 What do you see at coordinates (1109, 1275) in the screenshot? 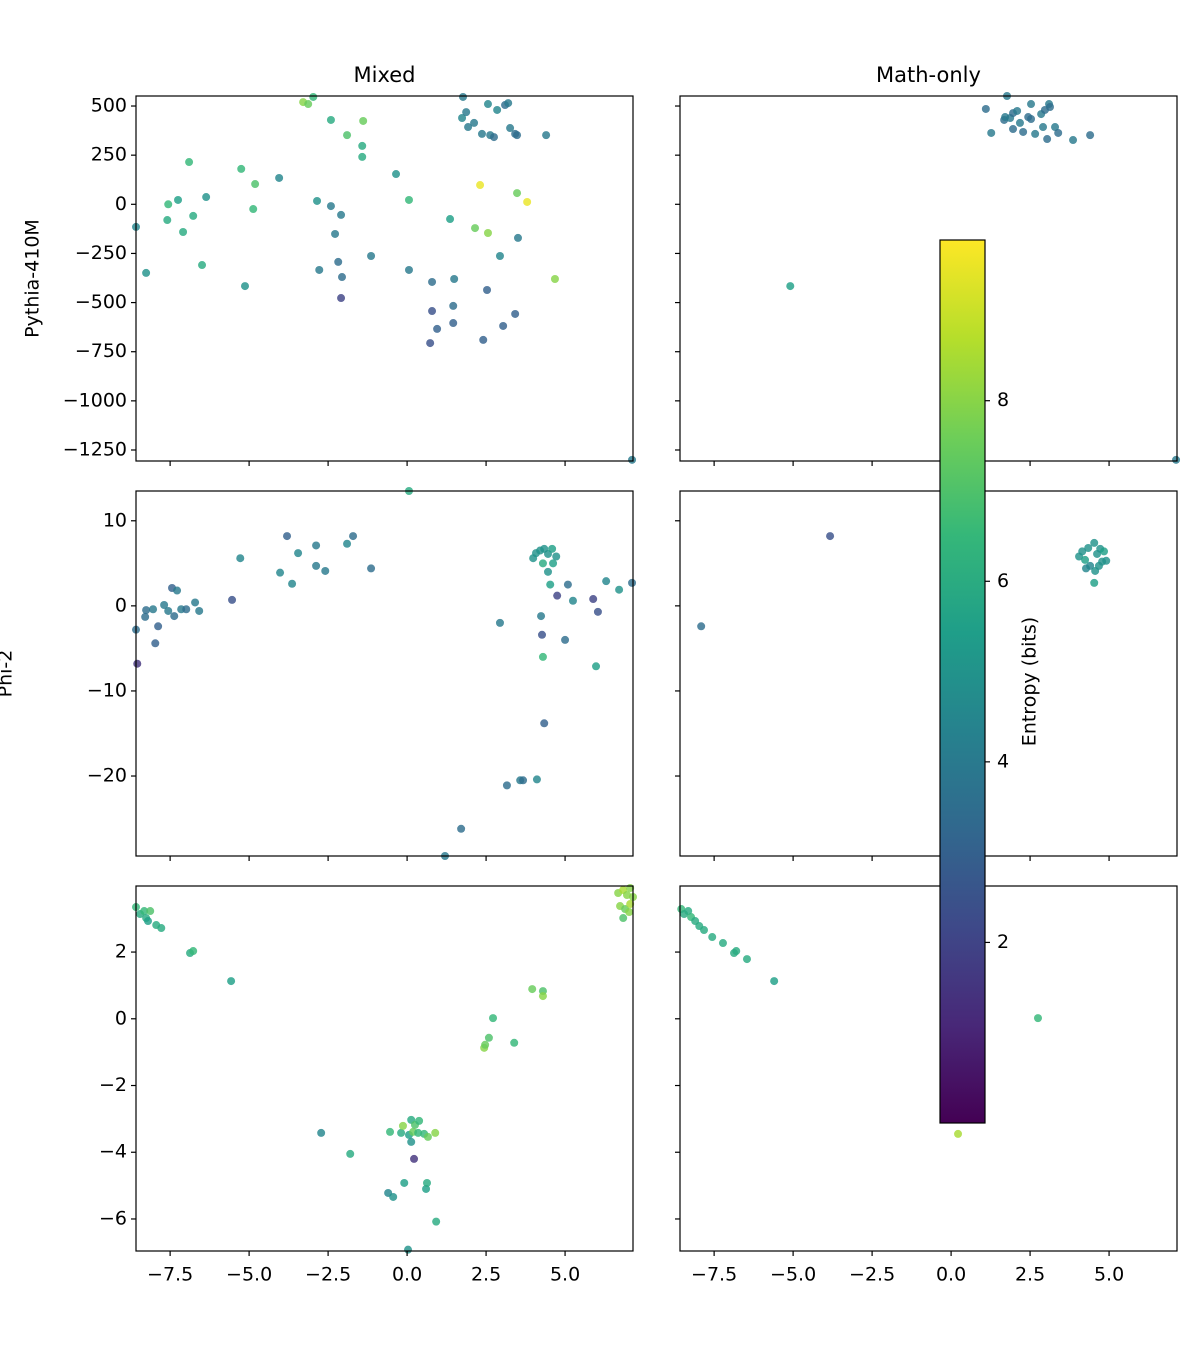
I see `x-tick-label: 5.0` at bounding box center [1109, 1275].